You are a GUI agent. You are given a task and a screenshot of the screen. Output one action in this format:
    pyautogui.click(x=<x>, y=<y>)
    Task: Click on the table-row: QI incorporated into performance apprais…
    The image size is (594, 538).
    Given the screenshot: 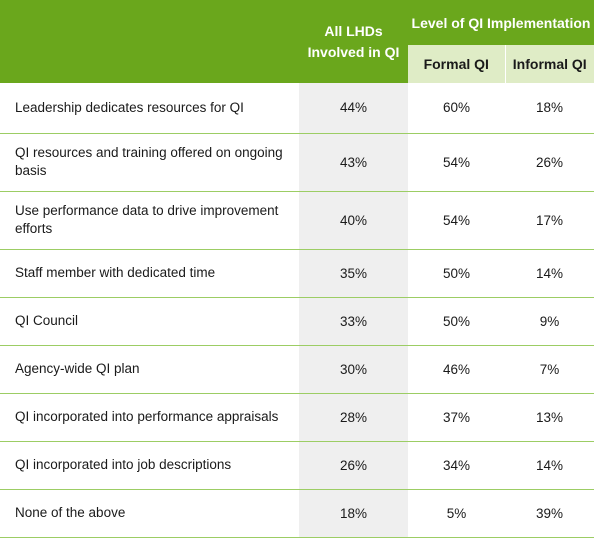 What is the action you would take?
    pyautogui.click(x=297, y=417)
    